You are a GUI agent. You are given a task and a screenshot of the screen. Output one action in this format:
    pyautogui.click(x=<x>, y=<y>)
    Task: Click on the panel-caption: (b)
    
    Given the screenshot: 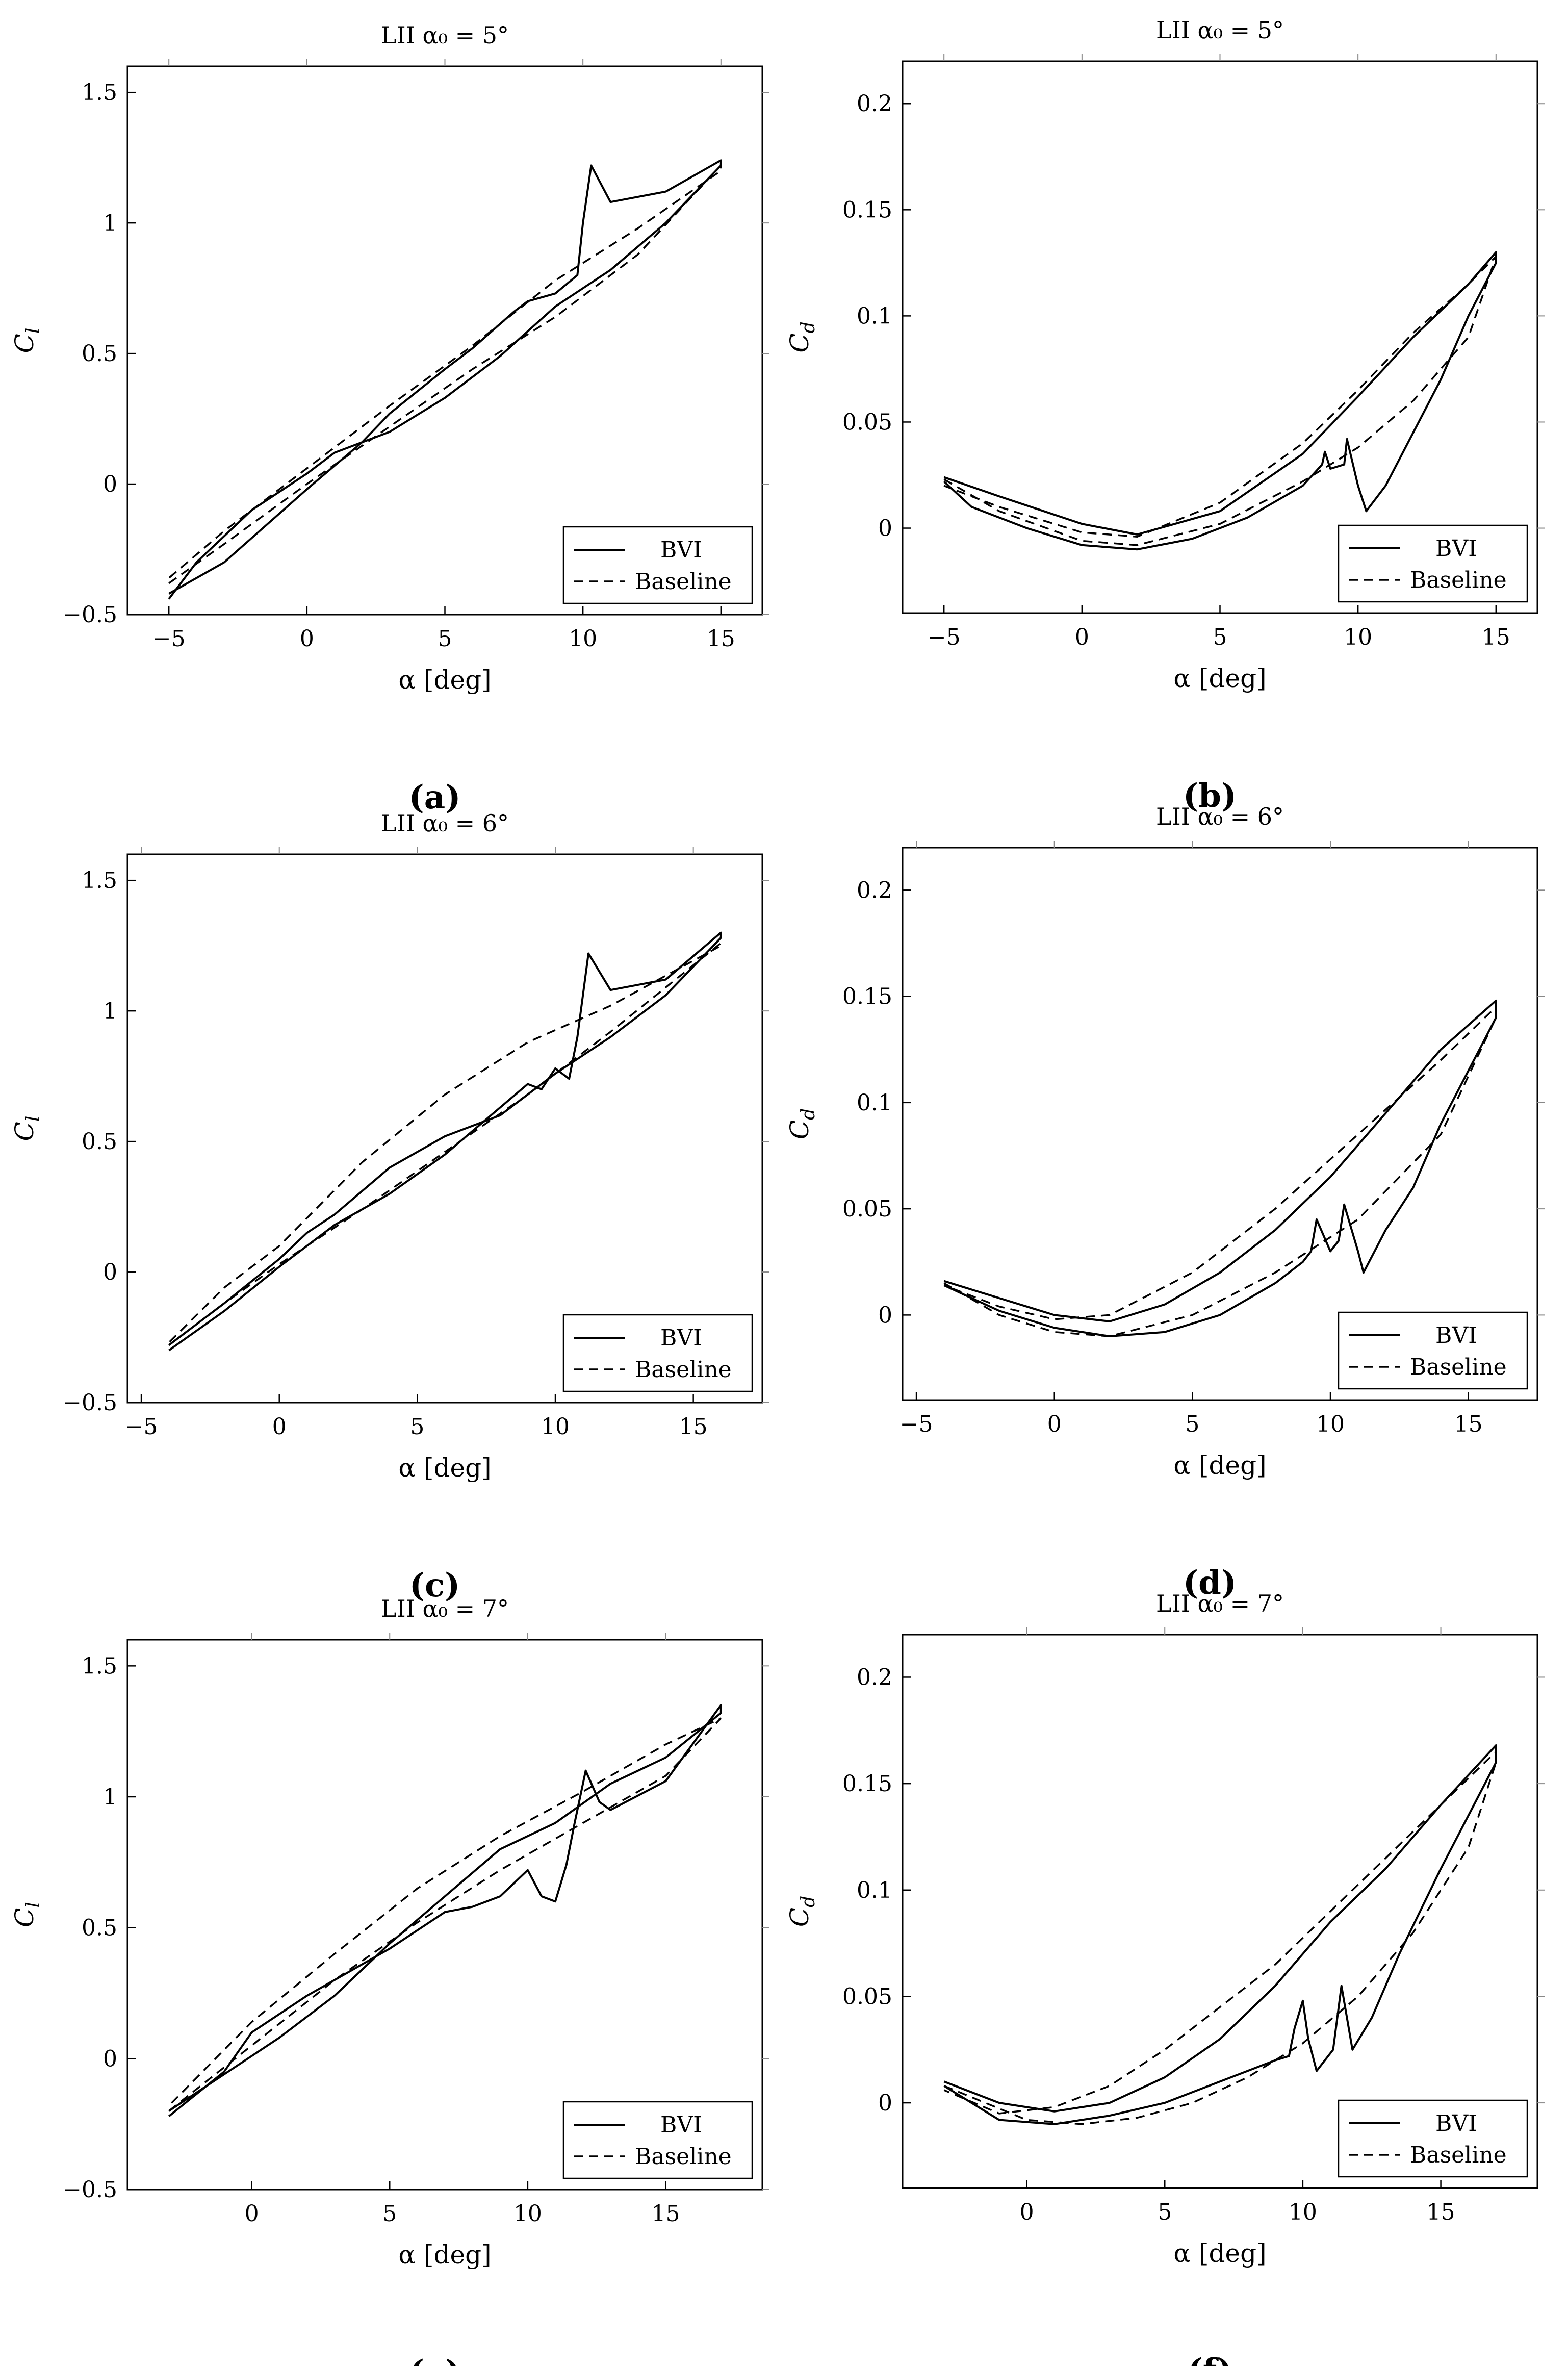 What is the action you would take?
    pyautogui.click(x=1210, y=796)
    